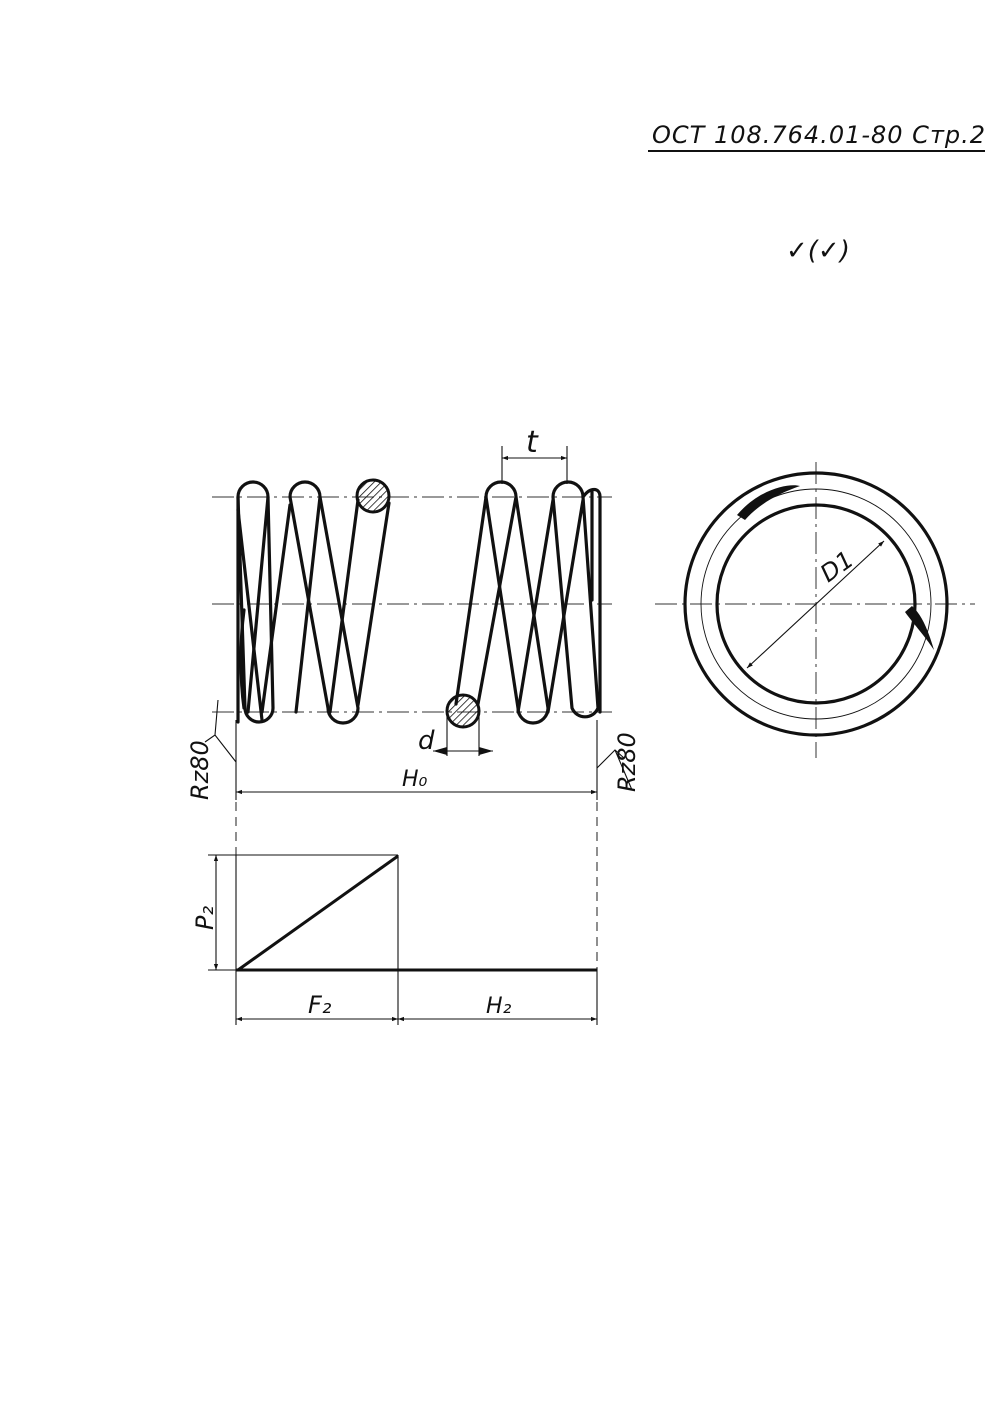 This screenshot has height=1421, width=1000. I want to click on characteristic-line, so click(318, 913).